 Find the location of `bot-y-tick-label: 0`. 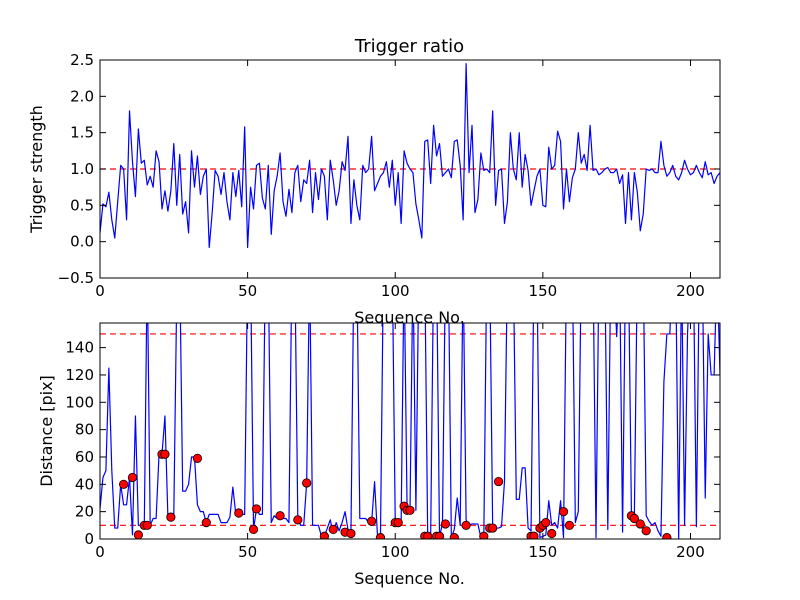

bot-y-tick-label: 0 is located at coordinates (89, 539).